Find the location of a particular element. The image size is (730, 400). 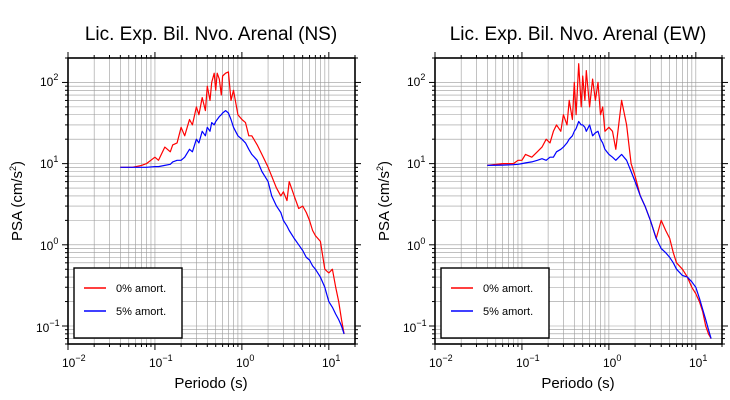

x-tick-label-ew: 10¹ is located at coordinates (698, 361).